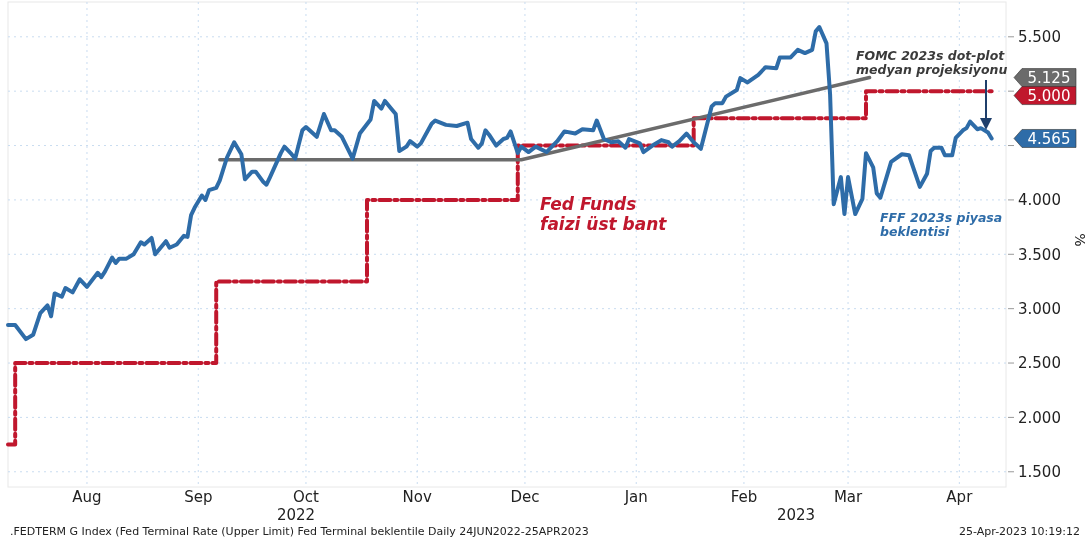 The width and height of the screenshot is (1088, 545). Describe the element at coordinates (1039, 417) in the screenshot. I see `y-tick-label: 2.000` at that location.